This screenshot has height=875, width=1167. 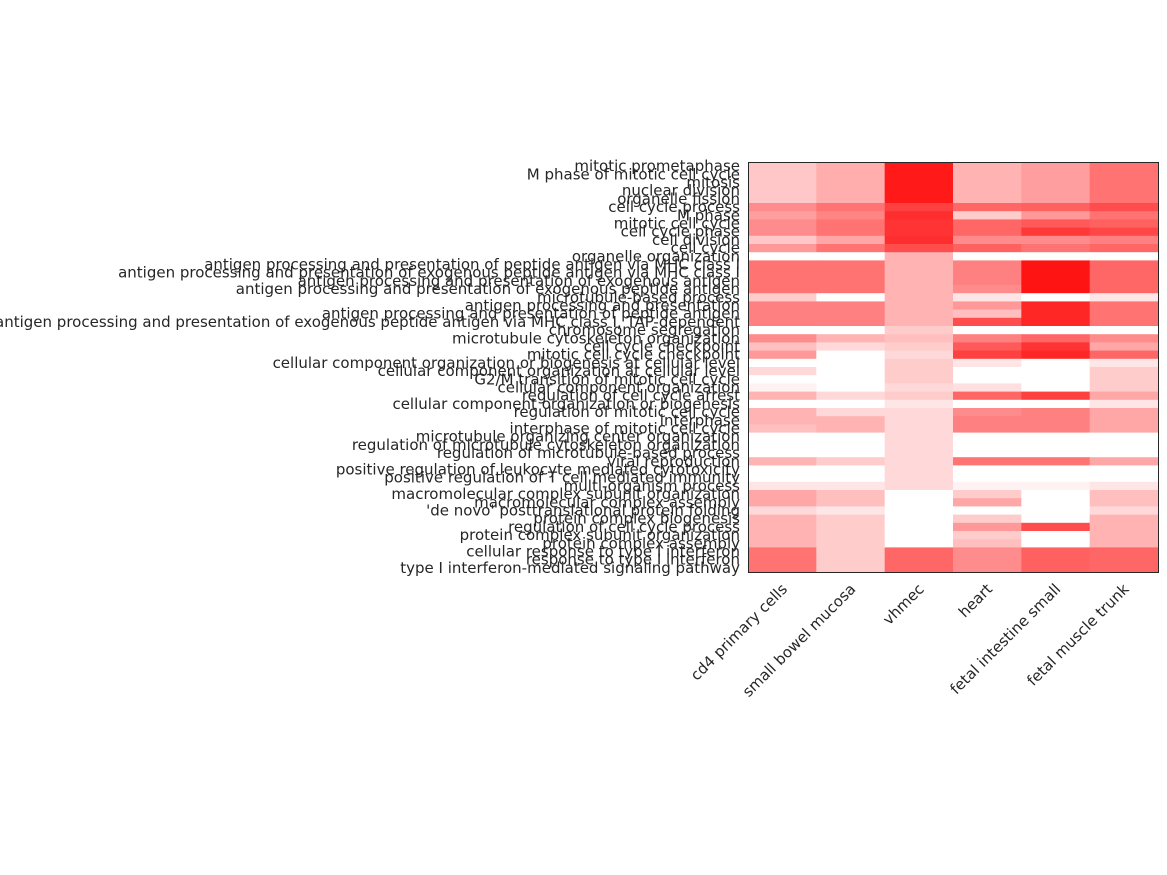 I want to click on row-label: protein complex subunit organization, so click(x=600, y=535).